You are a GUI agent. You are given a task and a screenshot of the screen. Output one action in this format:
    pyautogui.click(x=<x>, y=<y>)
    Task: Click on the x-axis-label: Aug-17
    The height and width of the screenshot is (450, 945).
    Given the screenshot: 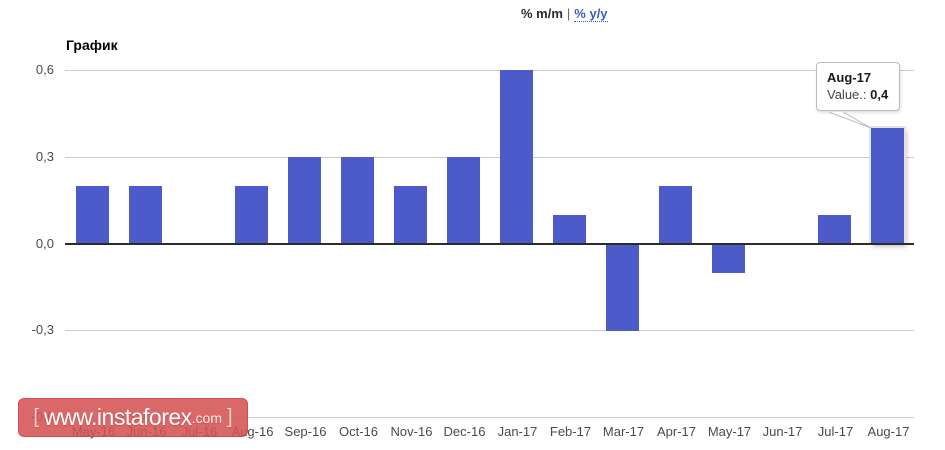 What is the action you would take?
    pyautogui.click(x=888, y=431)
    